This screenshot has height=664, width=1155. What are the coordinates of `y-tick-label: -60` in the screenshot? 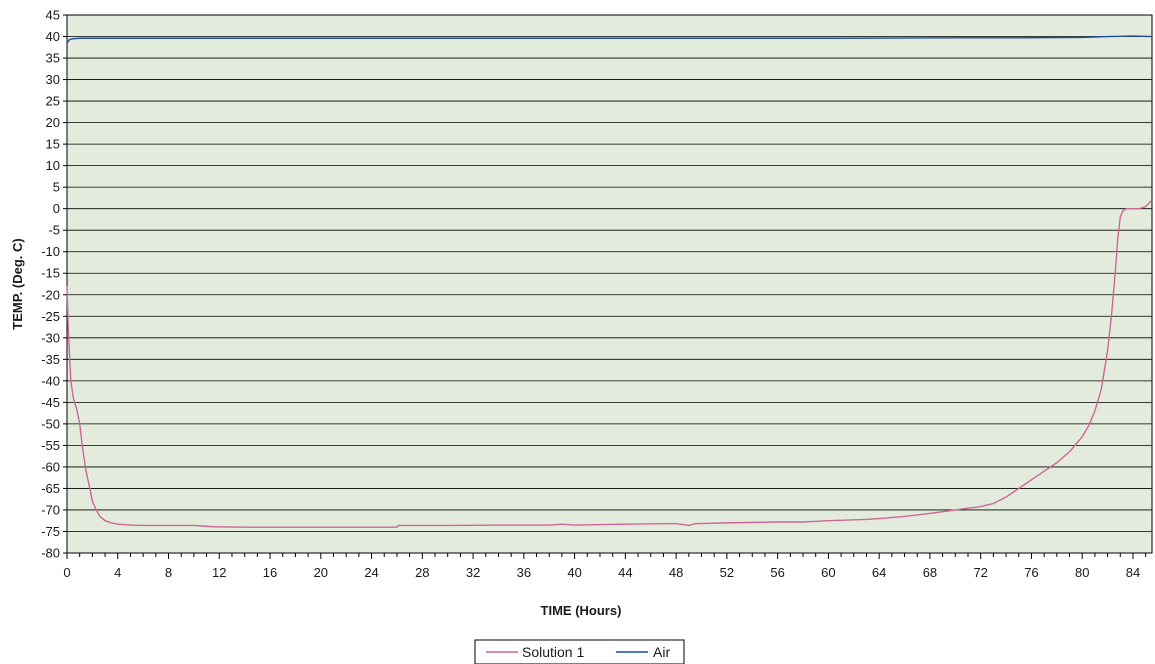 It's located at (50, 466).